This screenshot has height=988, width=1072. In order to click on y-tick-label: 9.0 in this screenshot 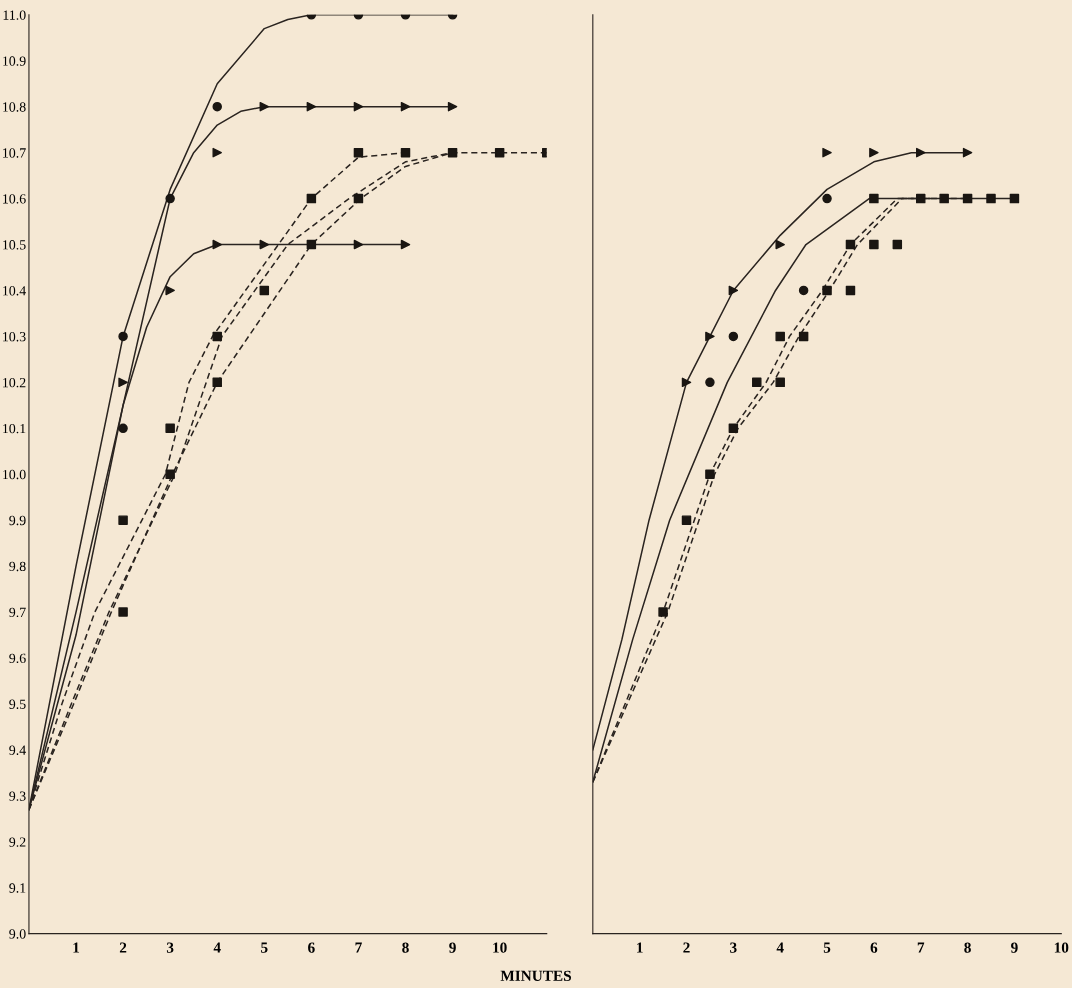, I will do `click(17, 934)`.